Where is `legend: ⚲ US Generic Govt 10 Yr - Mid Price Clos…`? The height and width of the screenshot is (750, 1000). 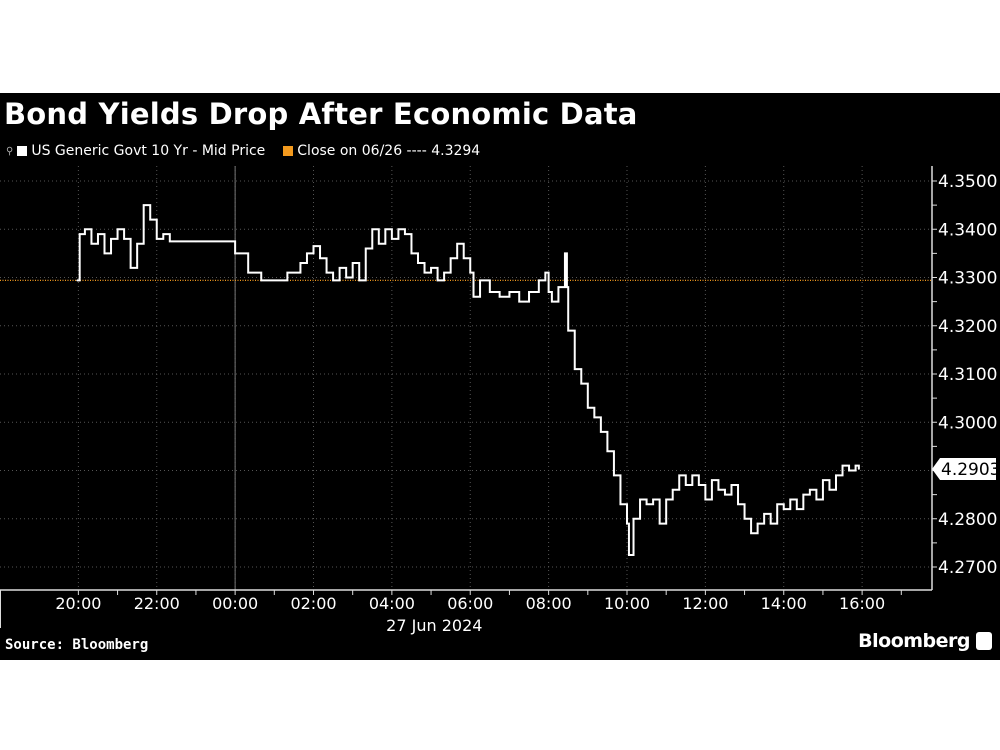
legend: ⚲ US Generic Govt 10 Yr - Mid Price Clos… is located at coordinates (243, 151).